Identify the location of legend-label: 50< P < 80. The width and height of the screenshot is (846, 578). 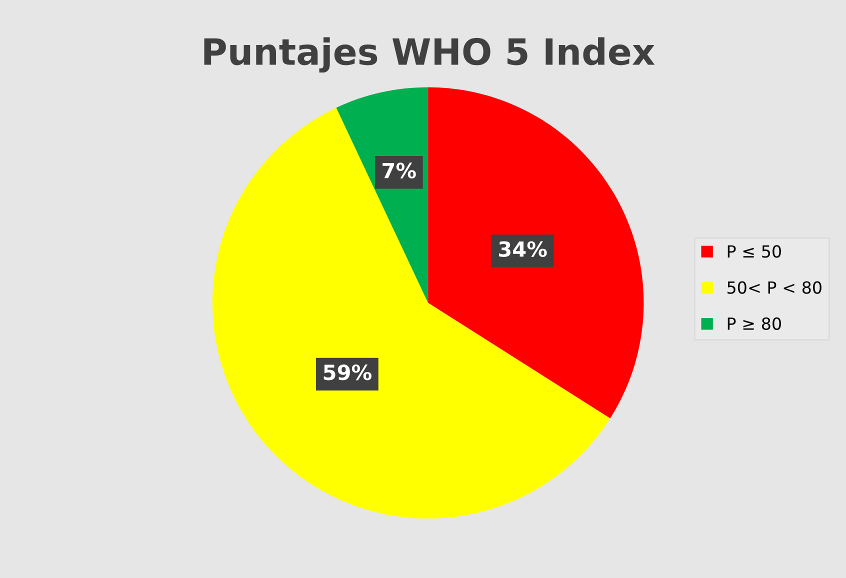
(775, 287).